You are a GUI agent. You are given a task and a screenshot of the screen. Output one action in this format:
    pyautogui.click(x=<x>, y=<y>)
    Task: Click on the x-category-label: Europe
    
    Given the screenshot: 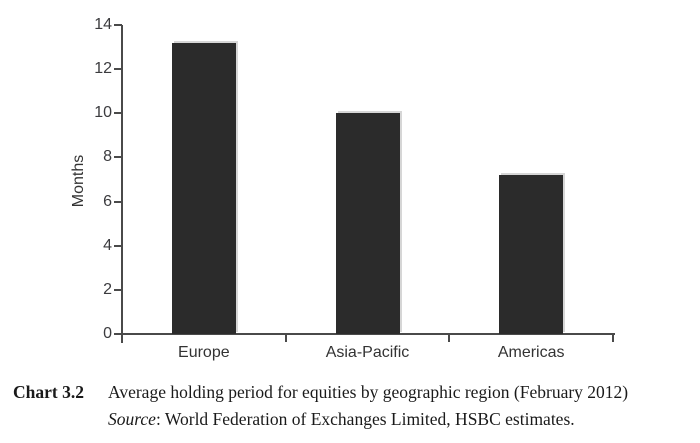 What is the action you would take?
    pyautogui.click(x=204, y=352)
    